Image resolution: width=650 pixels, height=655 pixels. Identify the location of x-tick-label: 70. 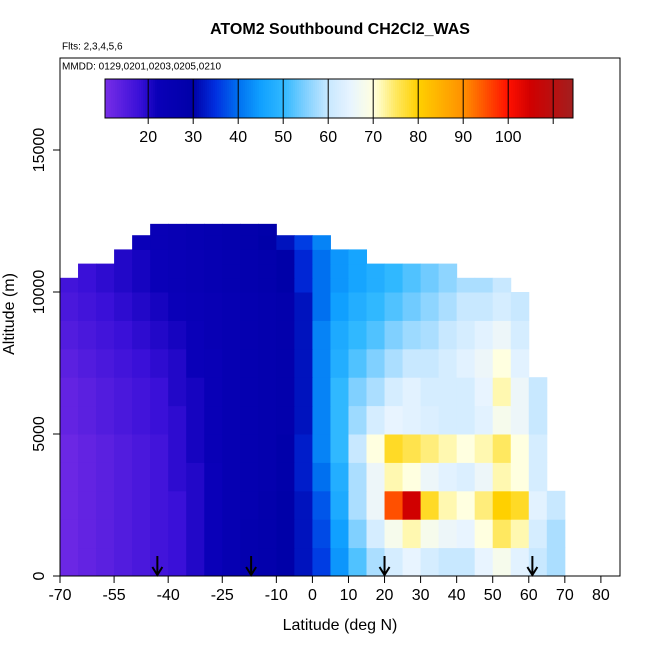
(565, 595).